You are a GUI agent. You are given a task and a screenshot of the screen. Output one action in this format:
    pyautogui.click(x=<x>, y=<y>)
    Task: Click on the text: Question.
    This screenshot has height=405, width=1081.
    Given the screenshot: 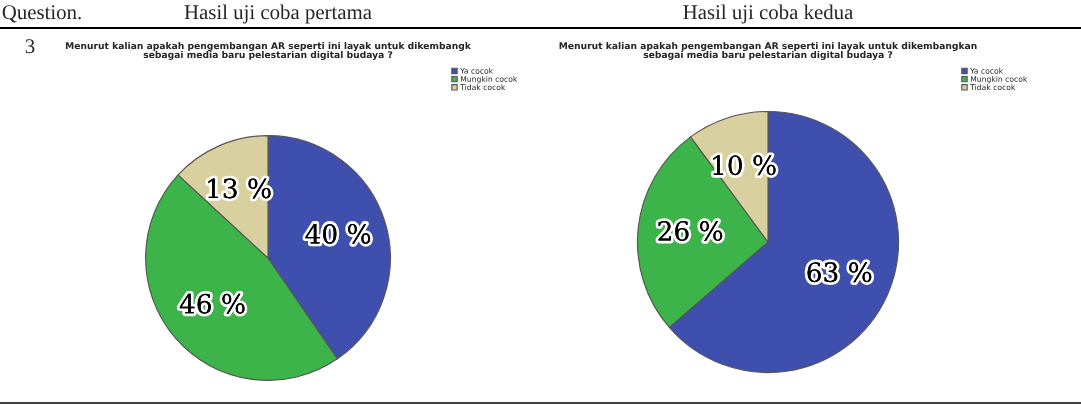 What is the action you would take?
    pyautogui.click(x=41, y=14)
    